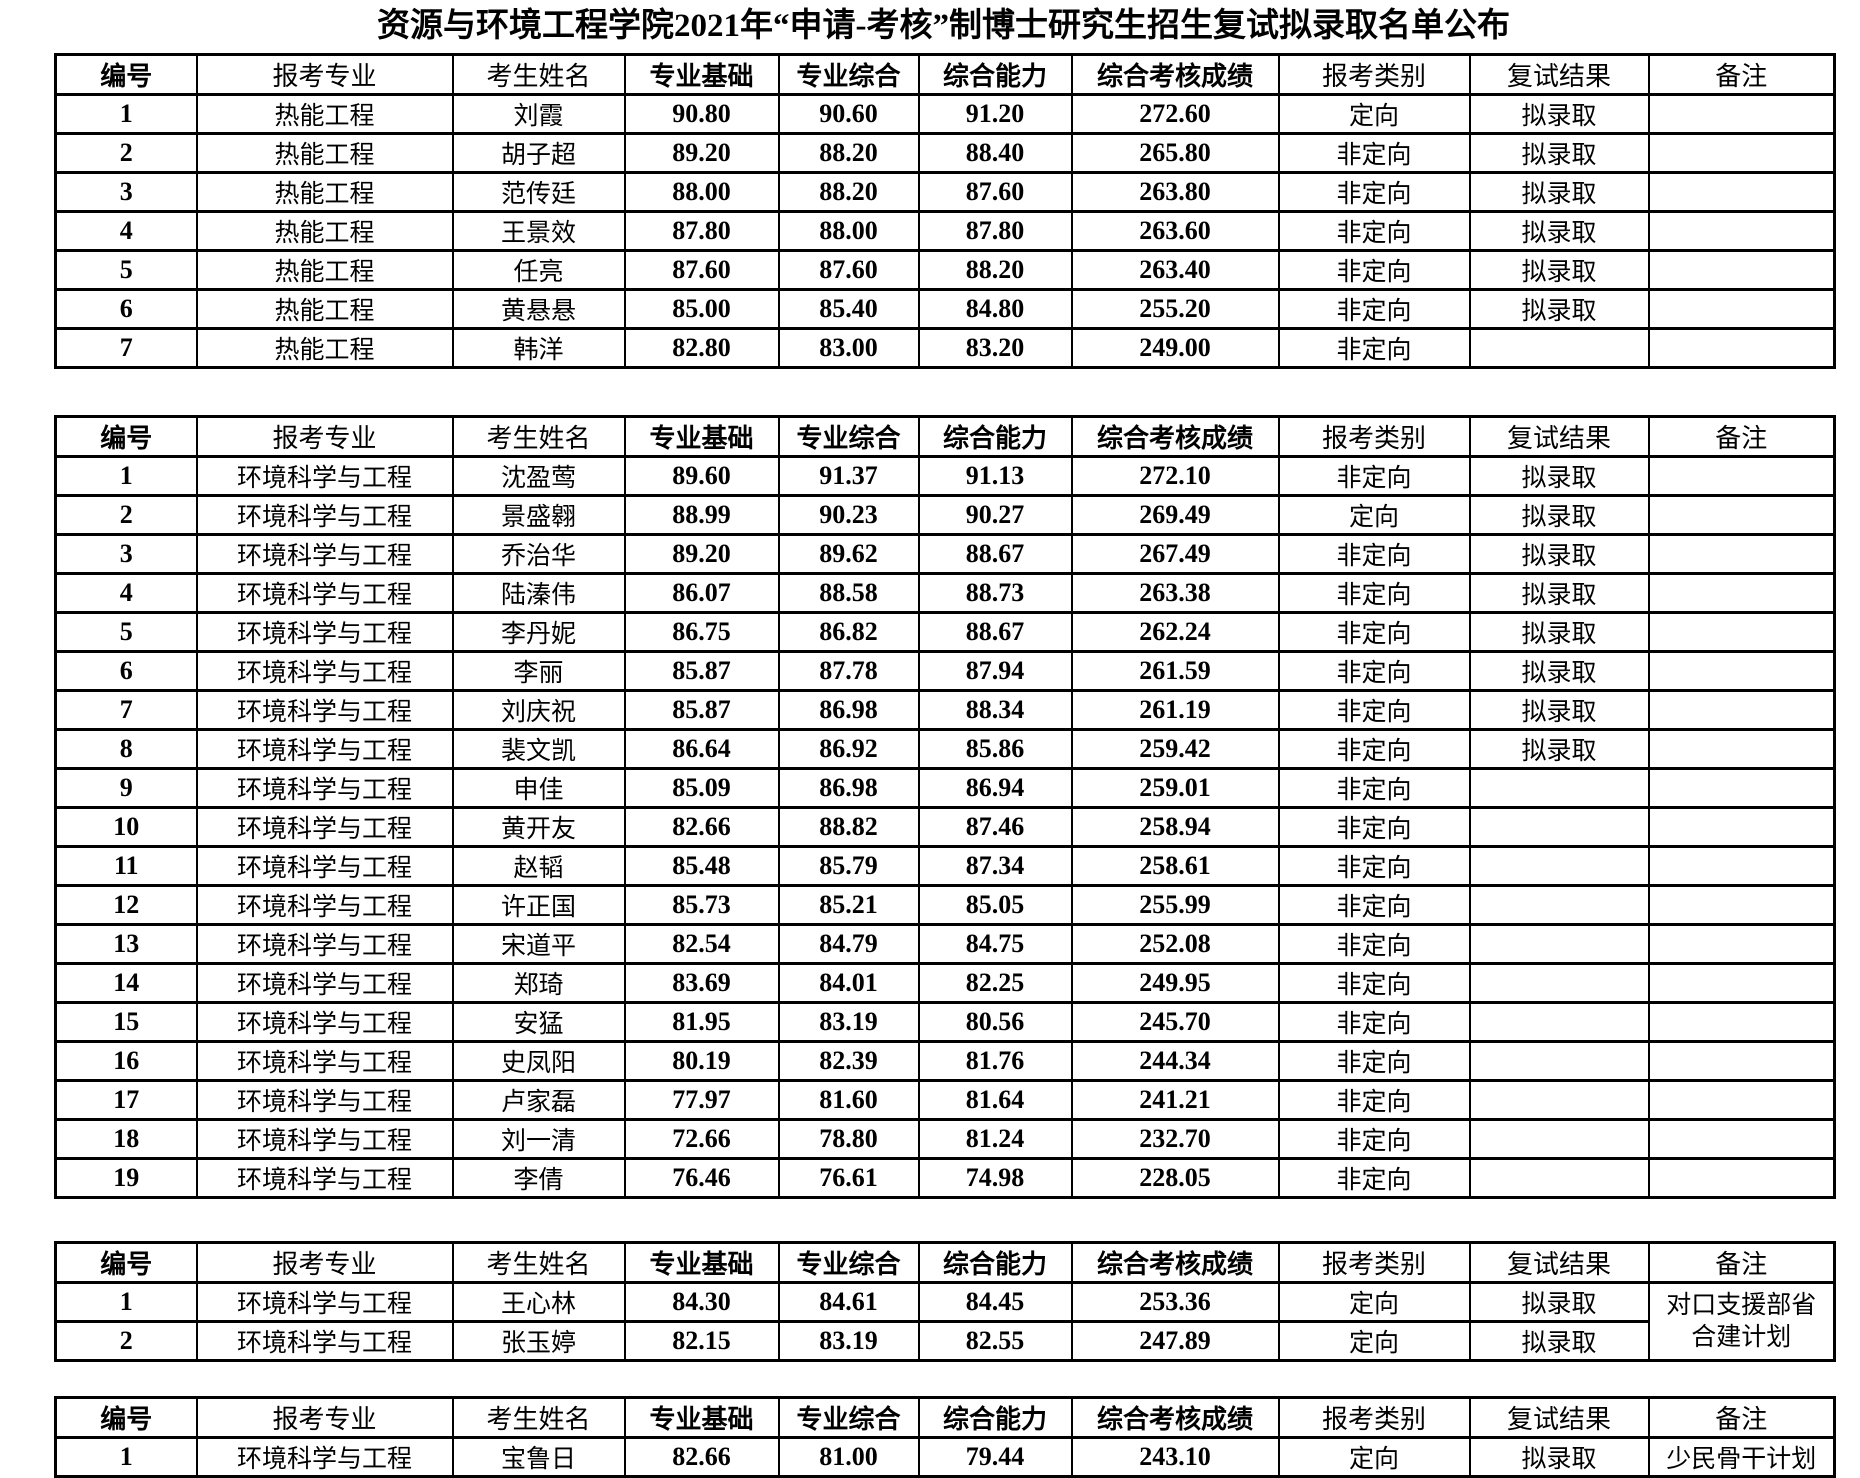 The image size is (1860, 1478). Describe the element at coordinates (848, 671) in the screenshot. I see `table-cell: 87.78` at that location.